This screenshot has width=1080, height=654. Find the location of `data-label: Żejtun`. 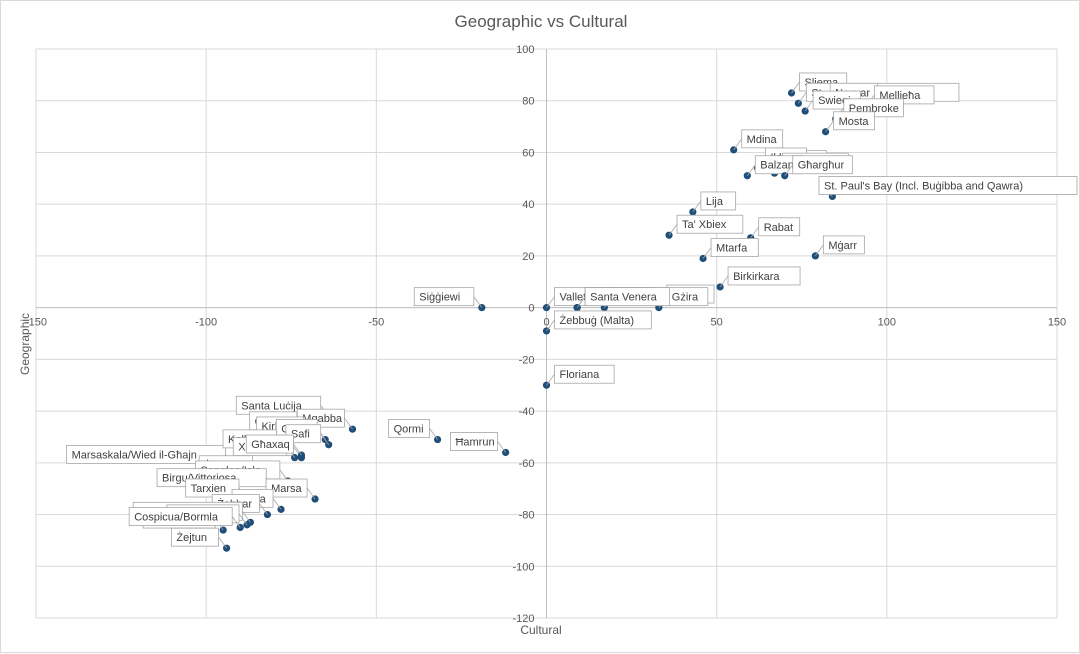

data-label: Żejtun is located at coordinates (191, 537).